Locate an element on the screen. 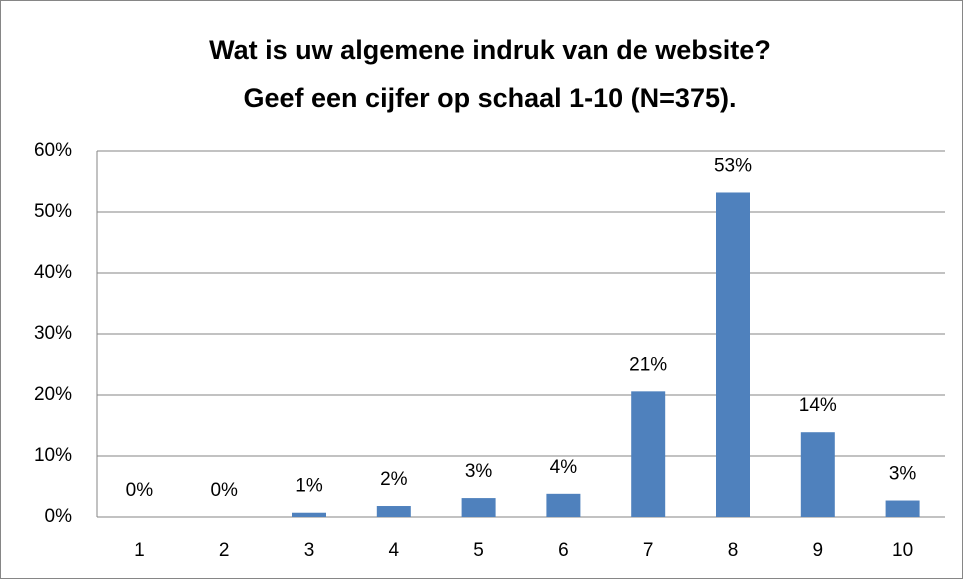 This screenshot has width=963, height=579. data-label: 14% is located at coordinates (818, 405).